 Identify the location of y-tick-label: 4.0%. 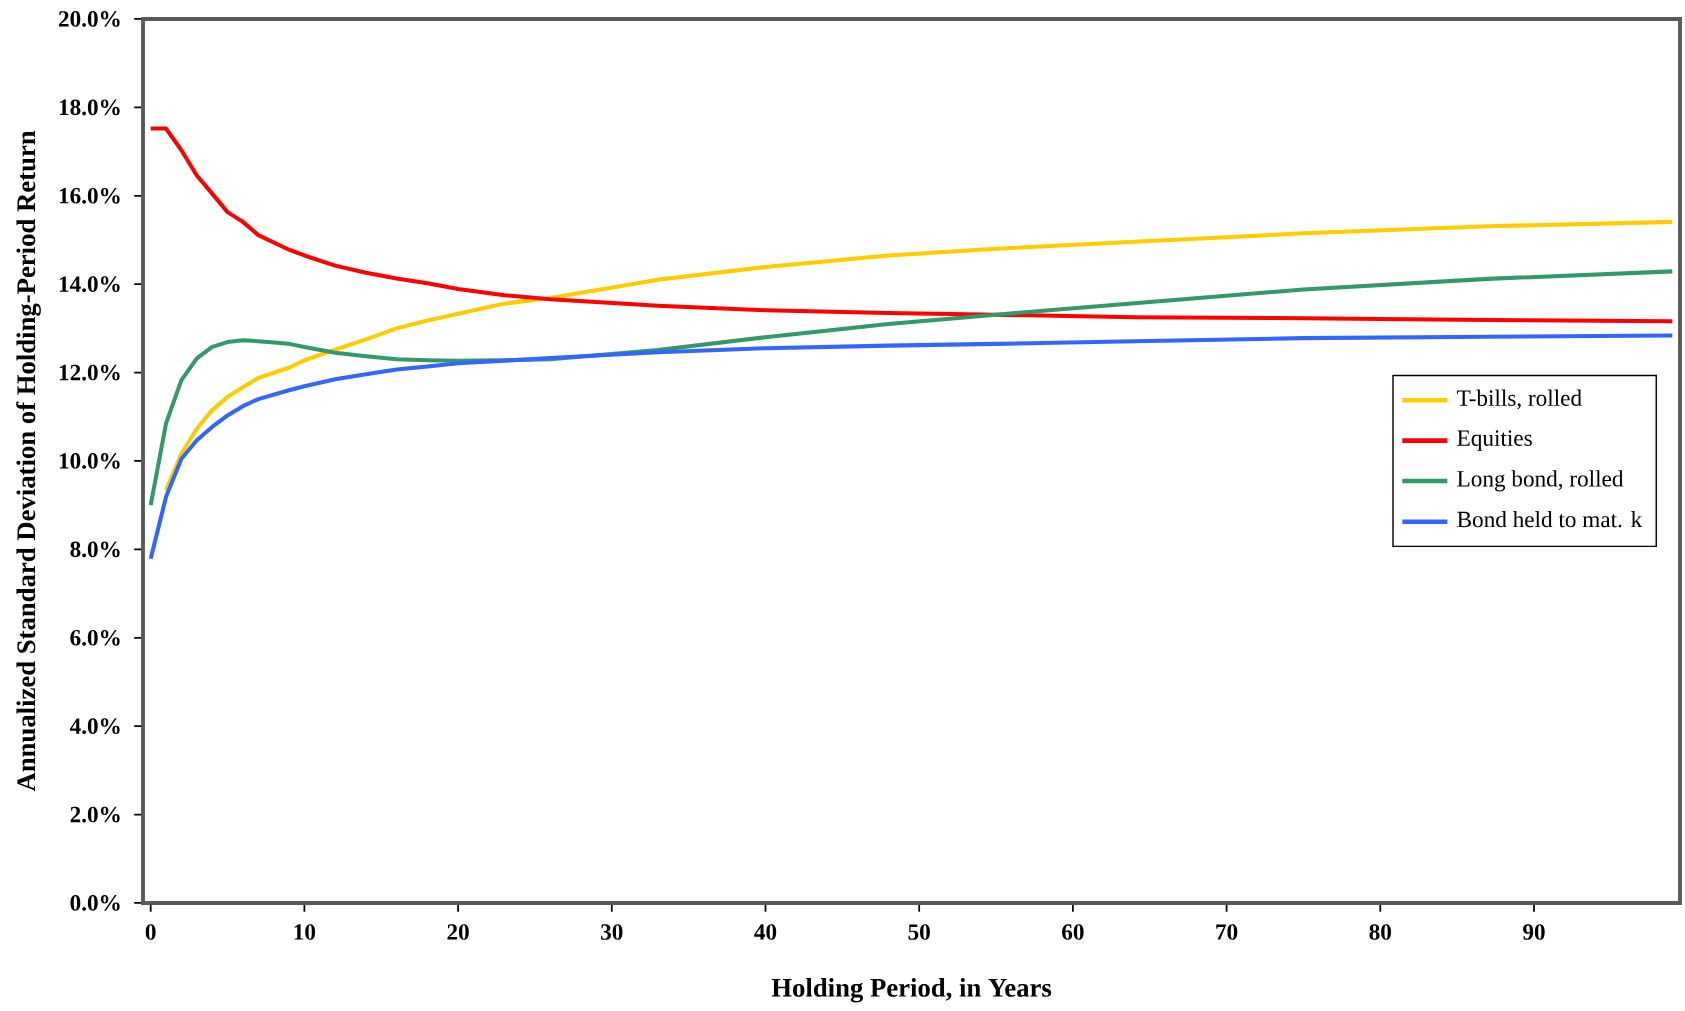
(94, 726).